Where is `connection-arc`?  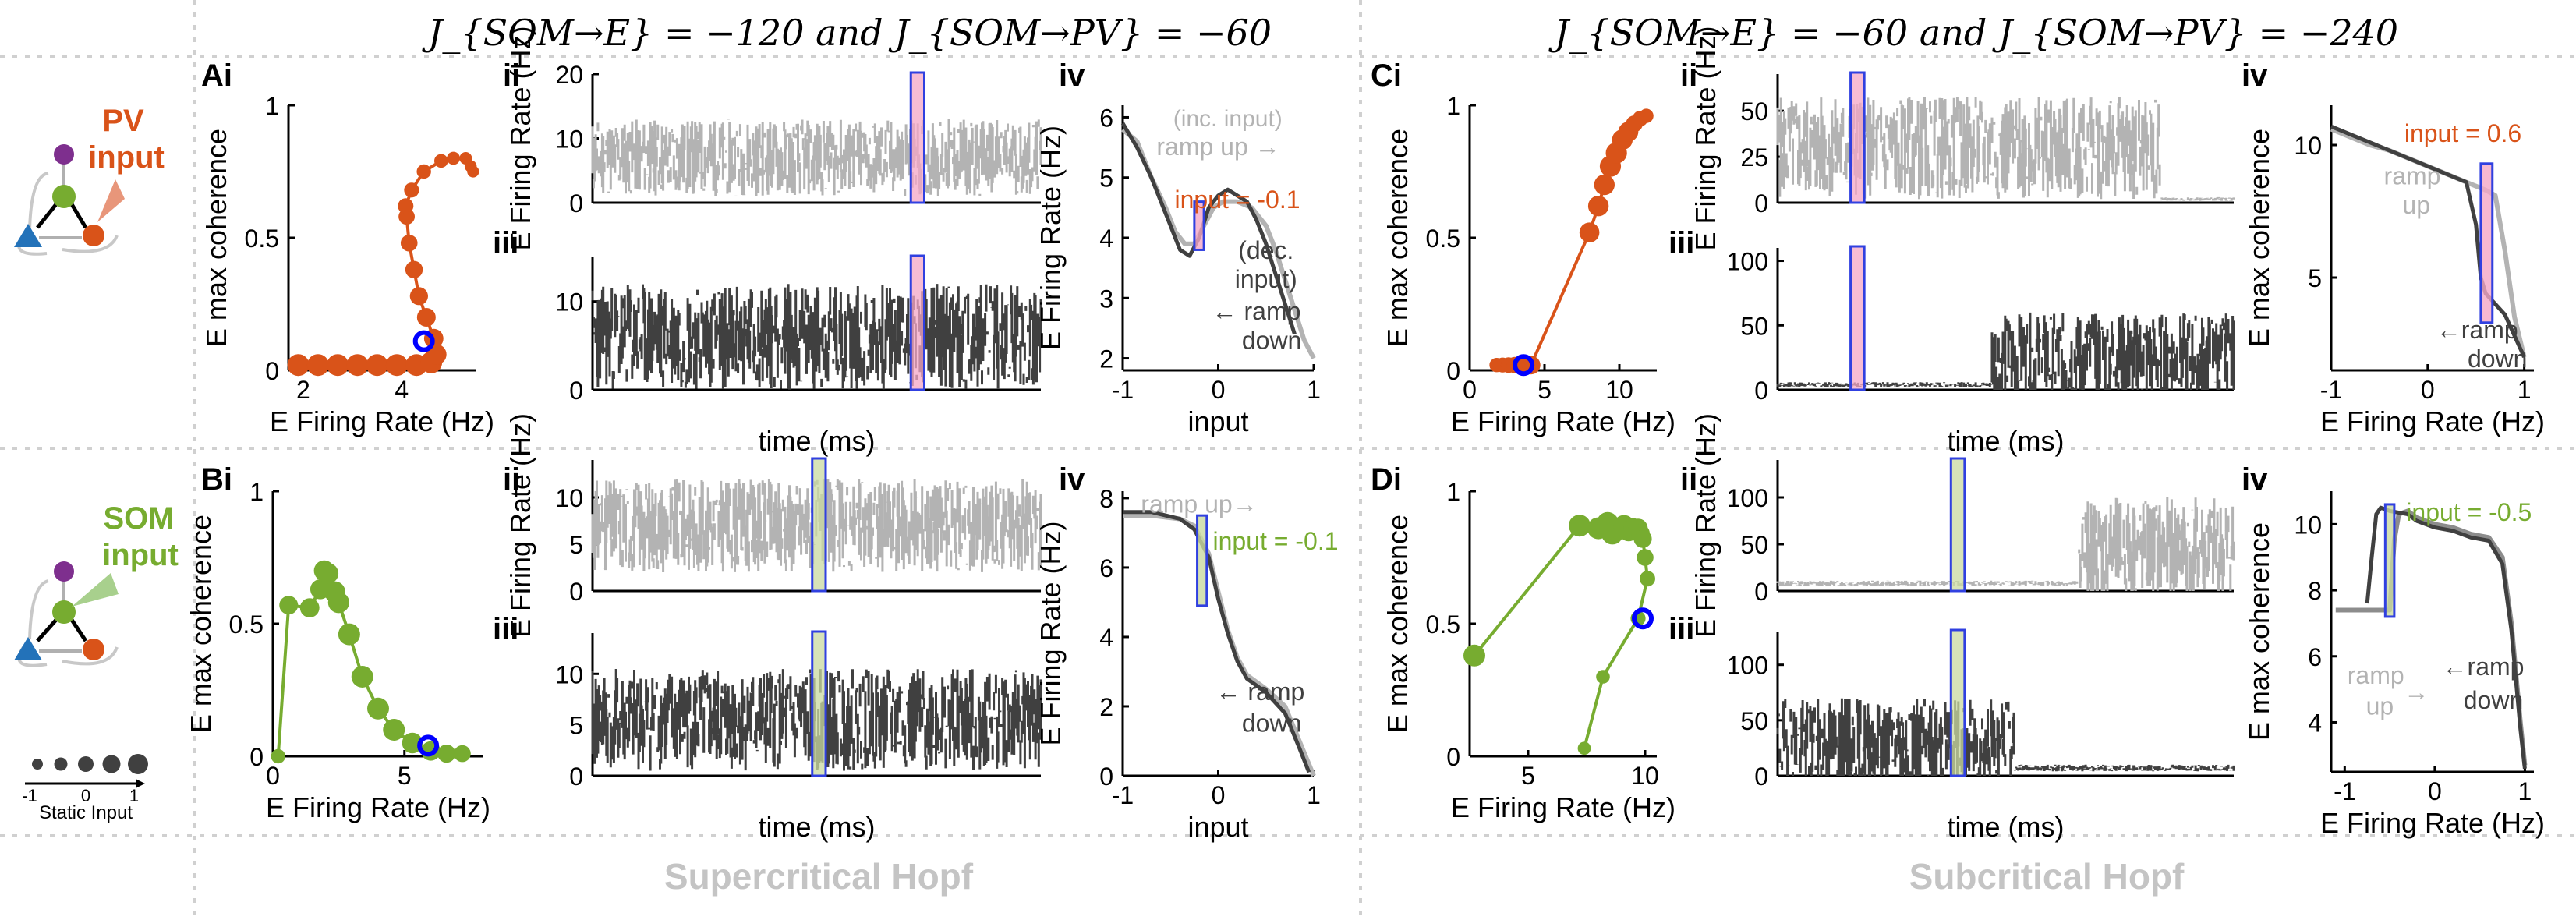
connection-arc is located at coordinates (90, 244).